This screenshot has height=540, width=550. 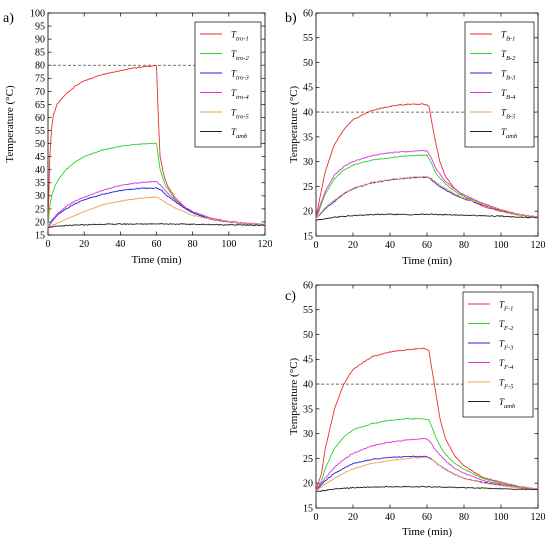 I want to click on legend-entry: TB-5, so click(x=508, y=114).